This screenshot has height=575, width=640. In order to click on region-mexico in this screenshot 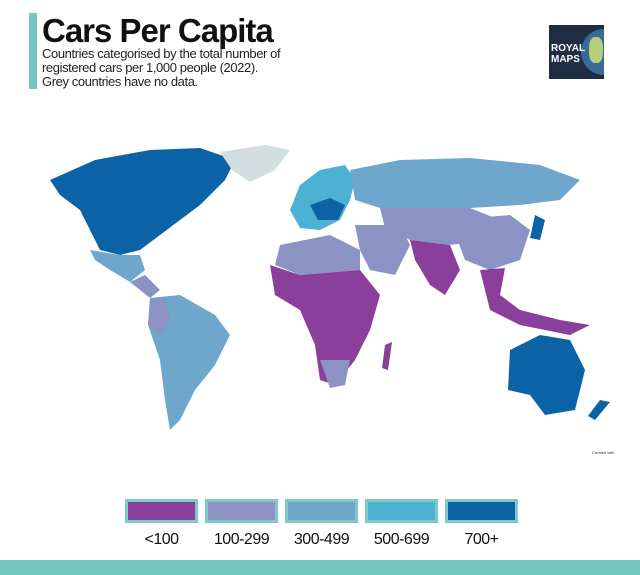, I will do `click(117, 266)`.